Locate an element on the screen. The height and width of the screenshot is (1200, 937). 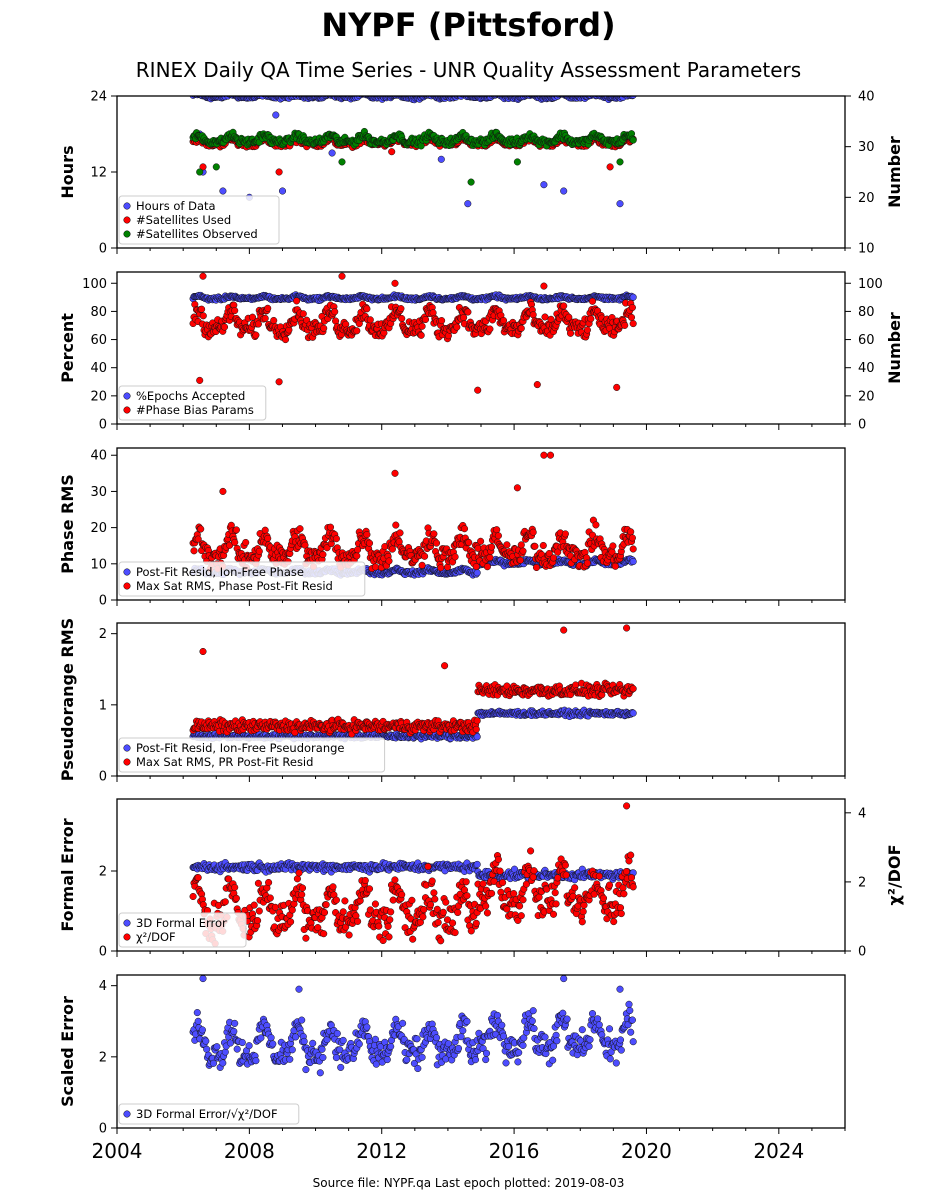
y-tick-label: 10 is located at coordinates (98, 564).